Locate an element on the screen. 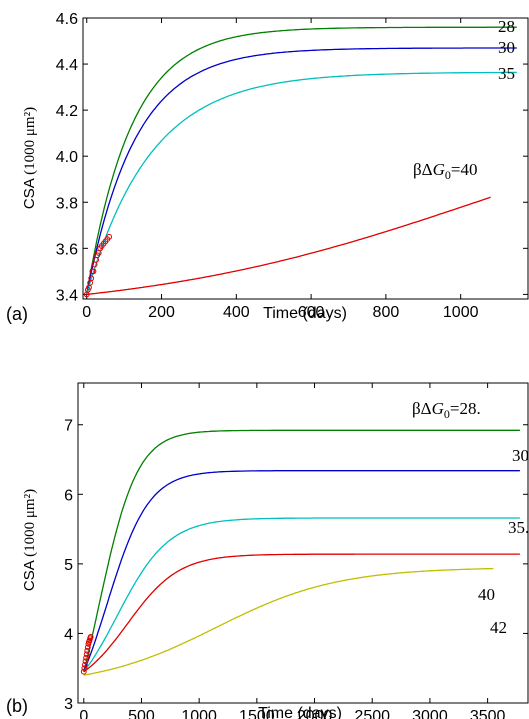 This screenshot has width=529, height=719. x-tick-label: 3000 is located at coordinates (430, 713).